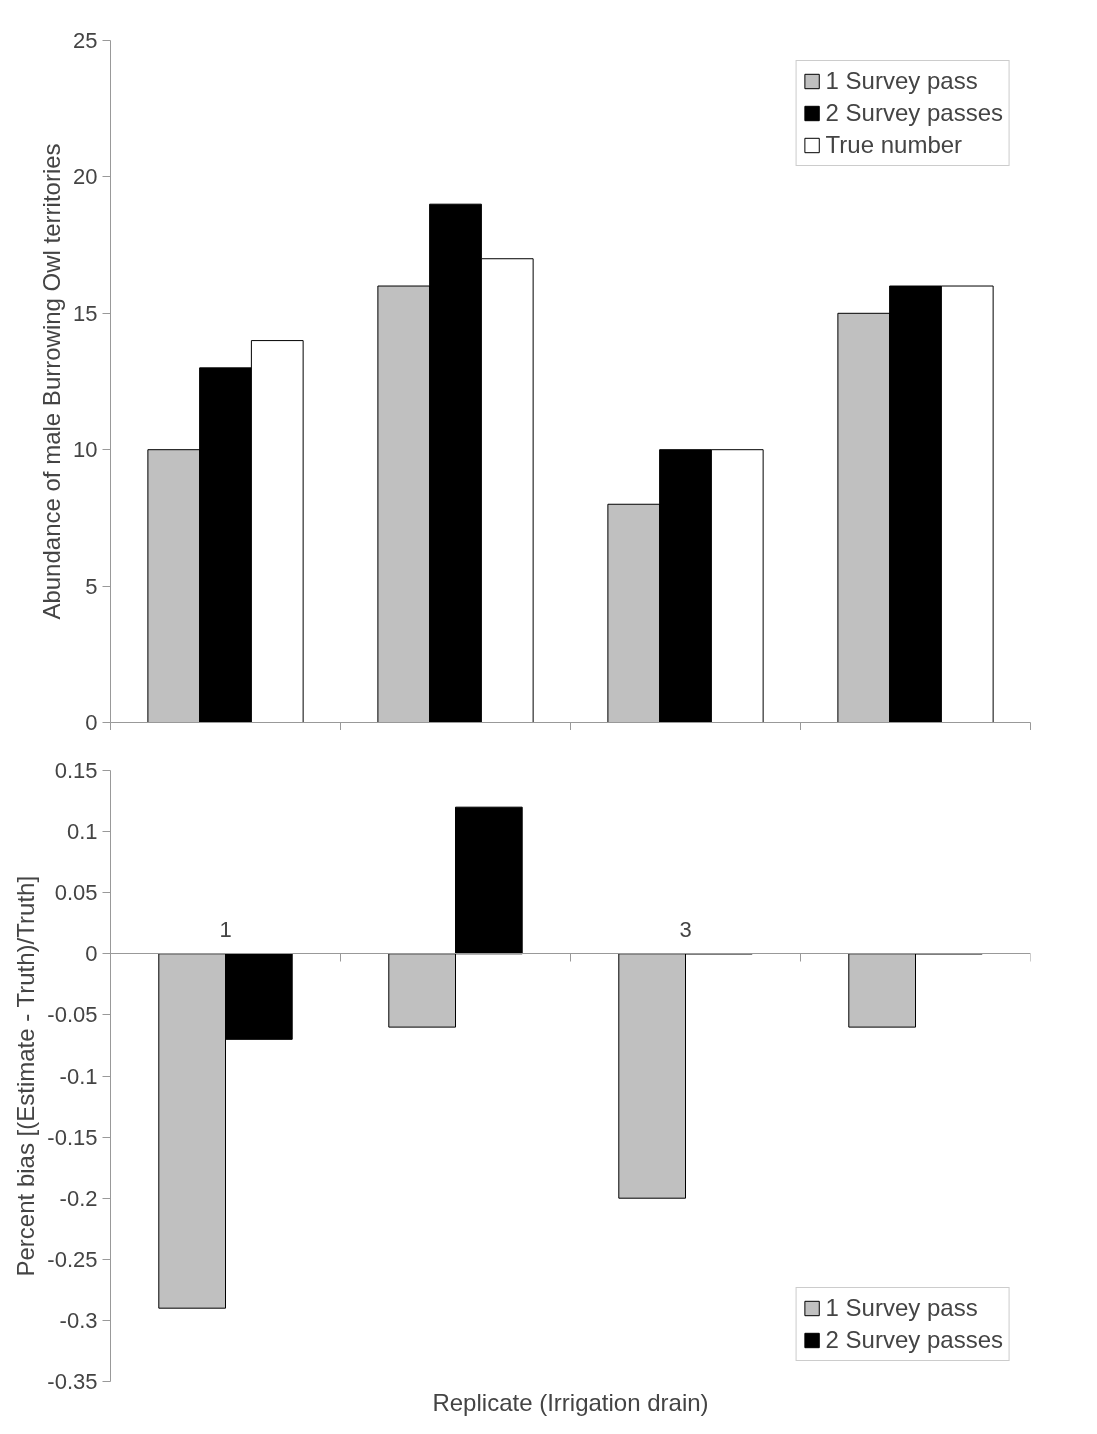  What do you see at coordinates (78, 1076) in the screenshot?
I see `y-tick-label: -0.1` at bounding box center [78, 1076].